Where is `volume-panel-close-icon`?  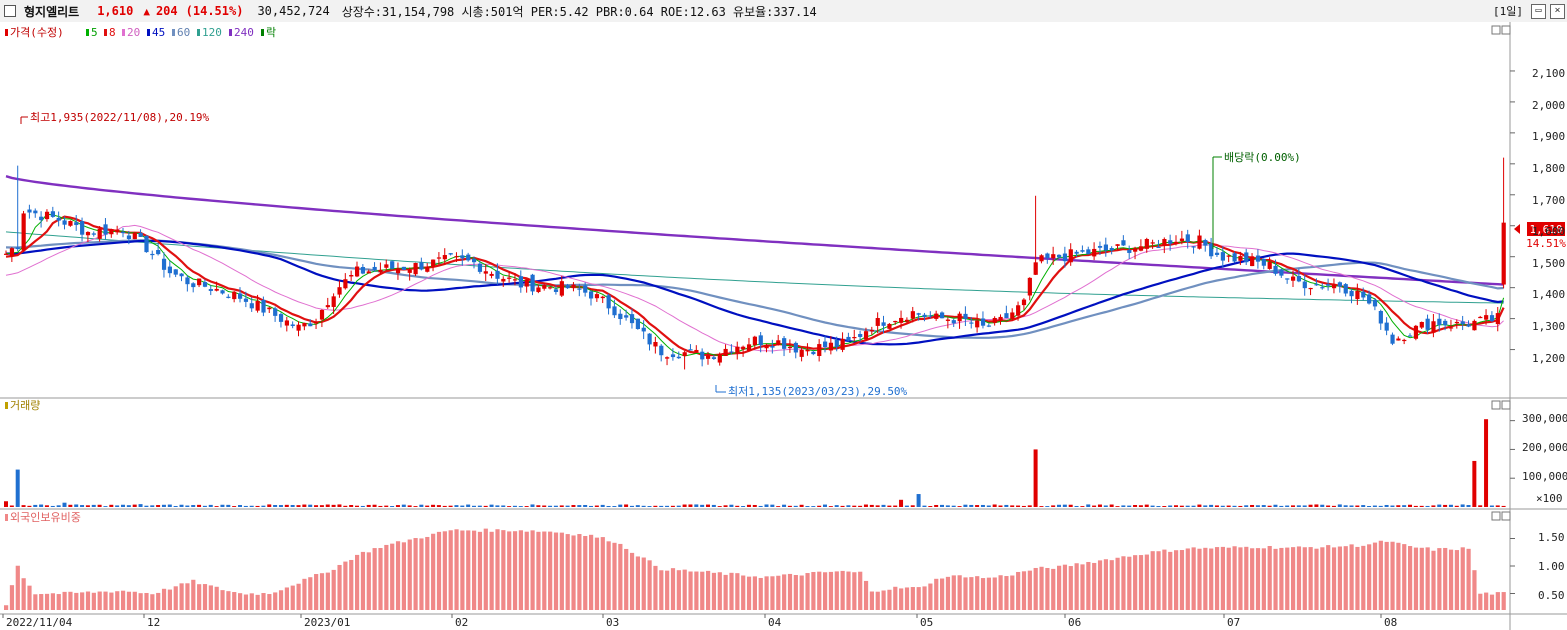
volume-panel-close-icon is located at coordinates (1506, 405).